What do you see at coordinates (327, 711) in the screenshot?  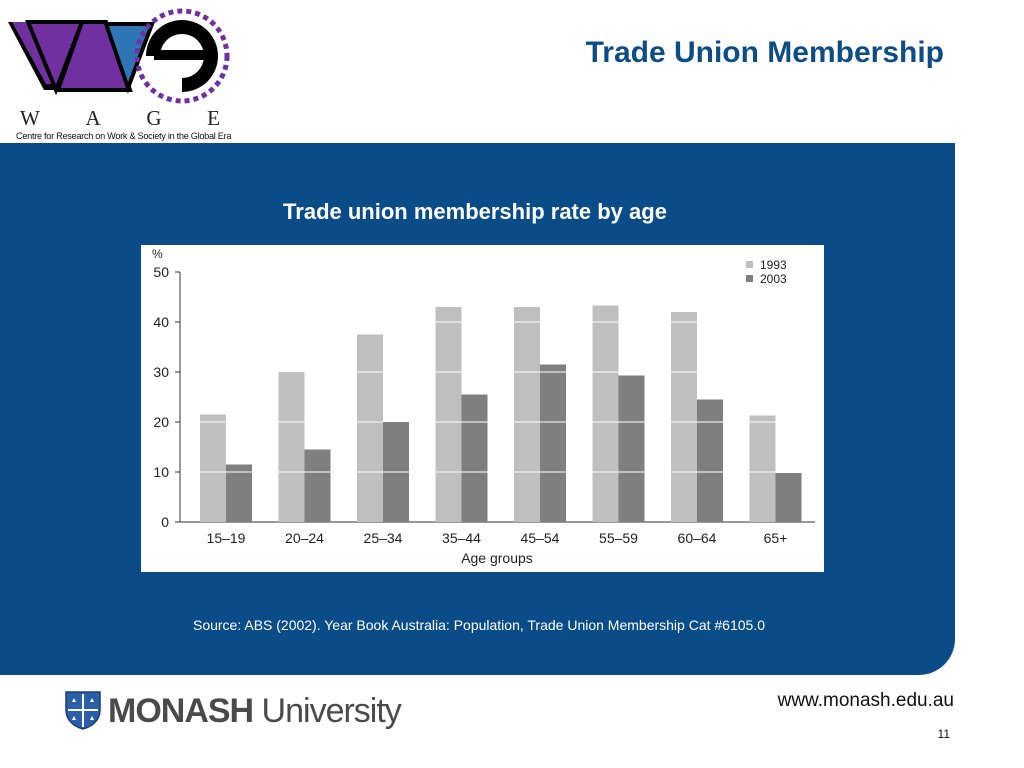 I see `monash-wordmark-light: University` at bounding box center [327, 711].